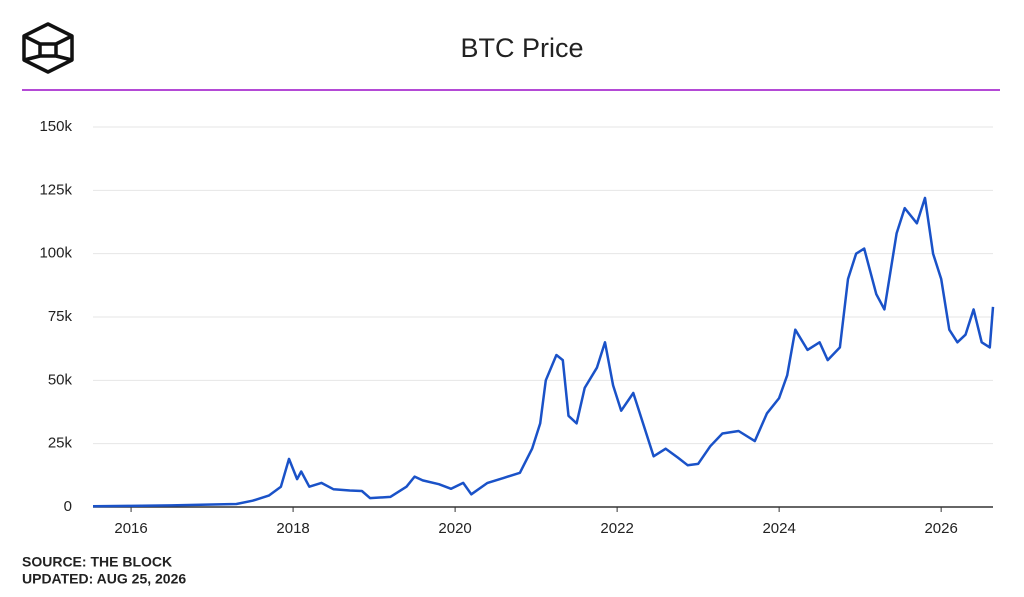 This screenshot has height=597, width=1024. What do you see at coordinates (60, 316) in the screenshot?
I see `y-tick-label: 75k` at bounding box center [60, 316].